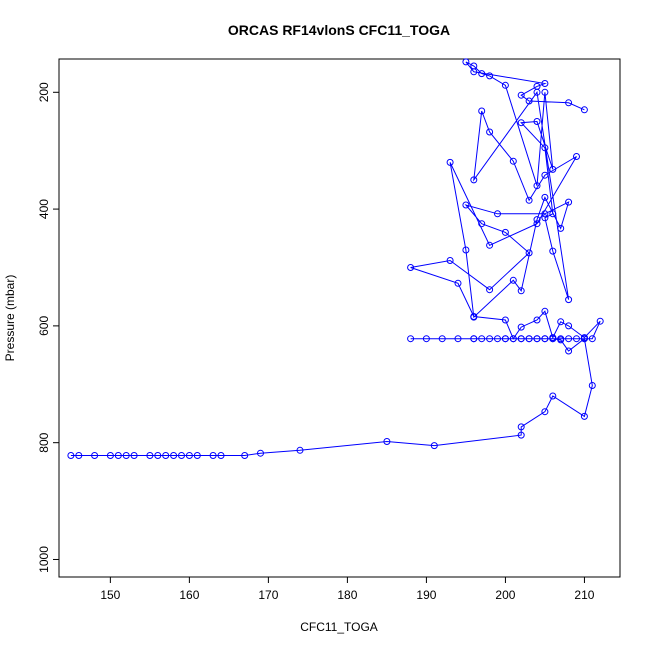  What do you see at coordinates (189, 595) in the screenshot?
I see `x-tick-label: 160` at bounding box center [189, 595].